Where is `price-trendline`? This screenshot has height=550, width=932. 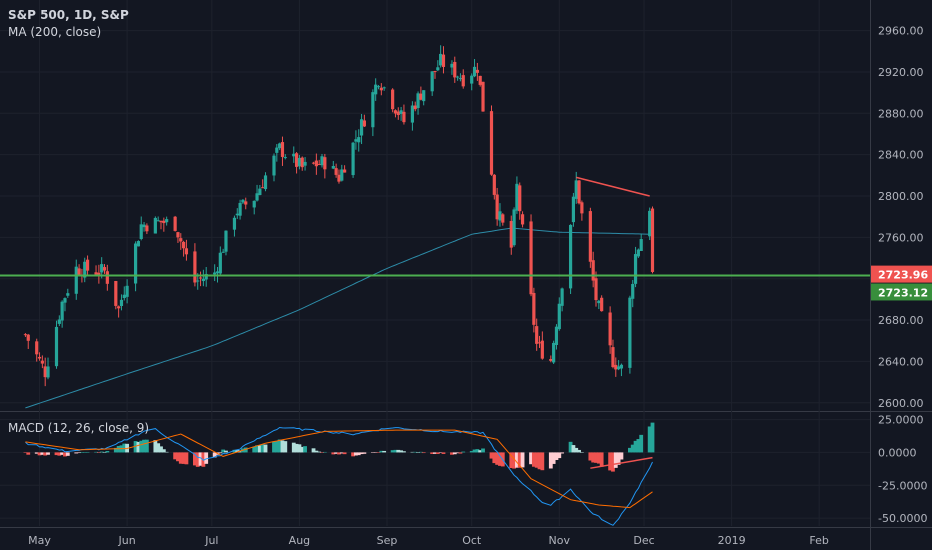 price-trendline is located at coordinates (613, 186).